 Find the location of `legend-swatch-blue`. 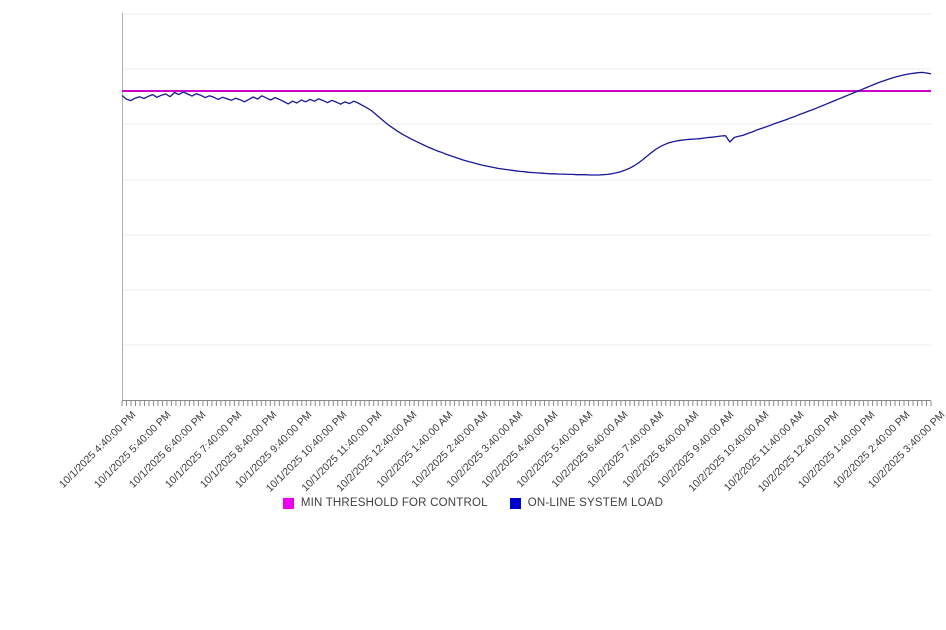

legend-swatch-blue is located at coordinates (515, 503).